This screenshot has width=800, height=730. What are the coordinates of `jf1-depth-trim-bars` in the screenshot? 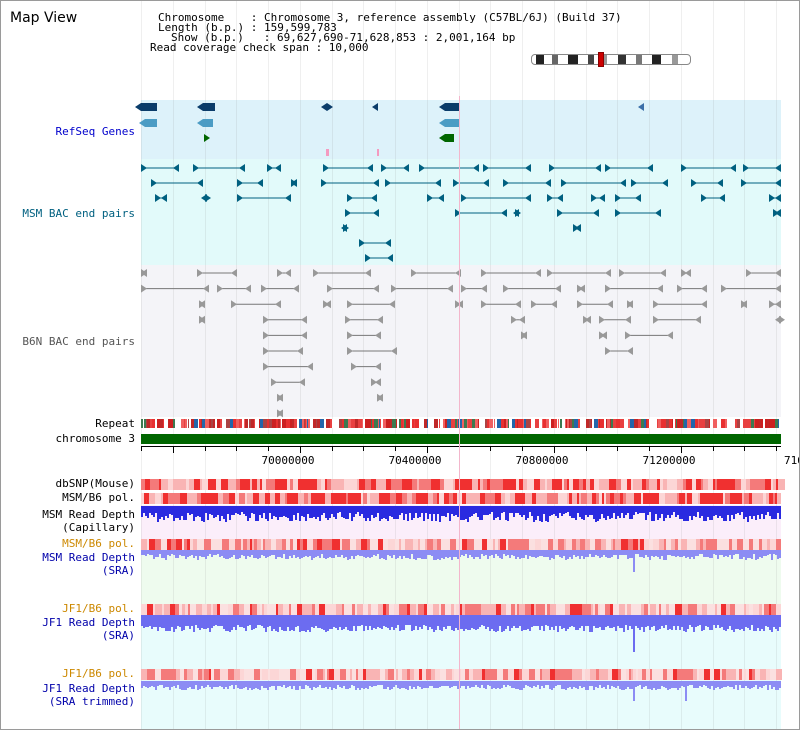 It's located at (461, 691).